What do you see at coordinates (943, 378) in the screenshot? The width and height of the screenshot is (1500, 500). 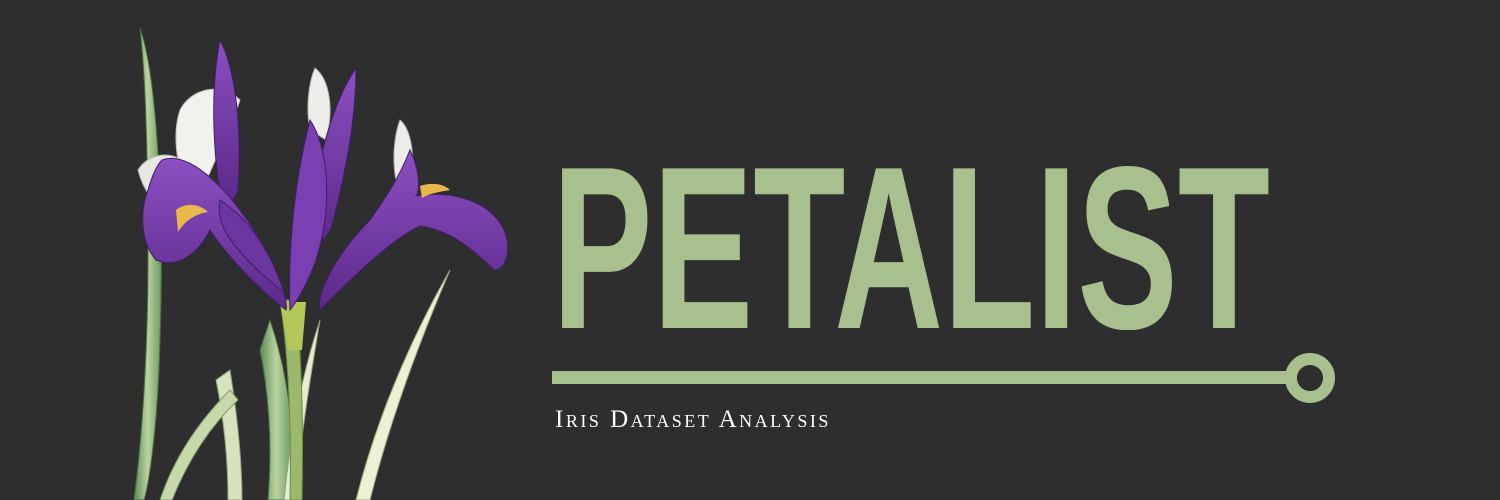 I see `title-divider` at bounding box center [943, 378].